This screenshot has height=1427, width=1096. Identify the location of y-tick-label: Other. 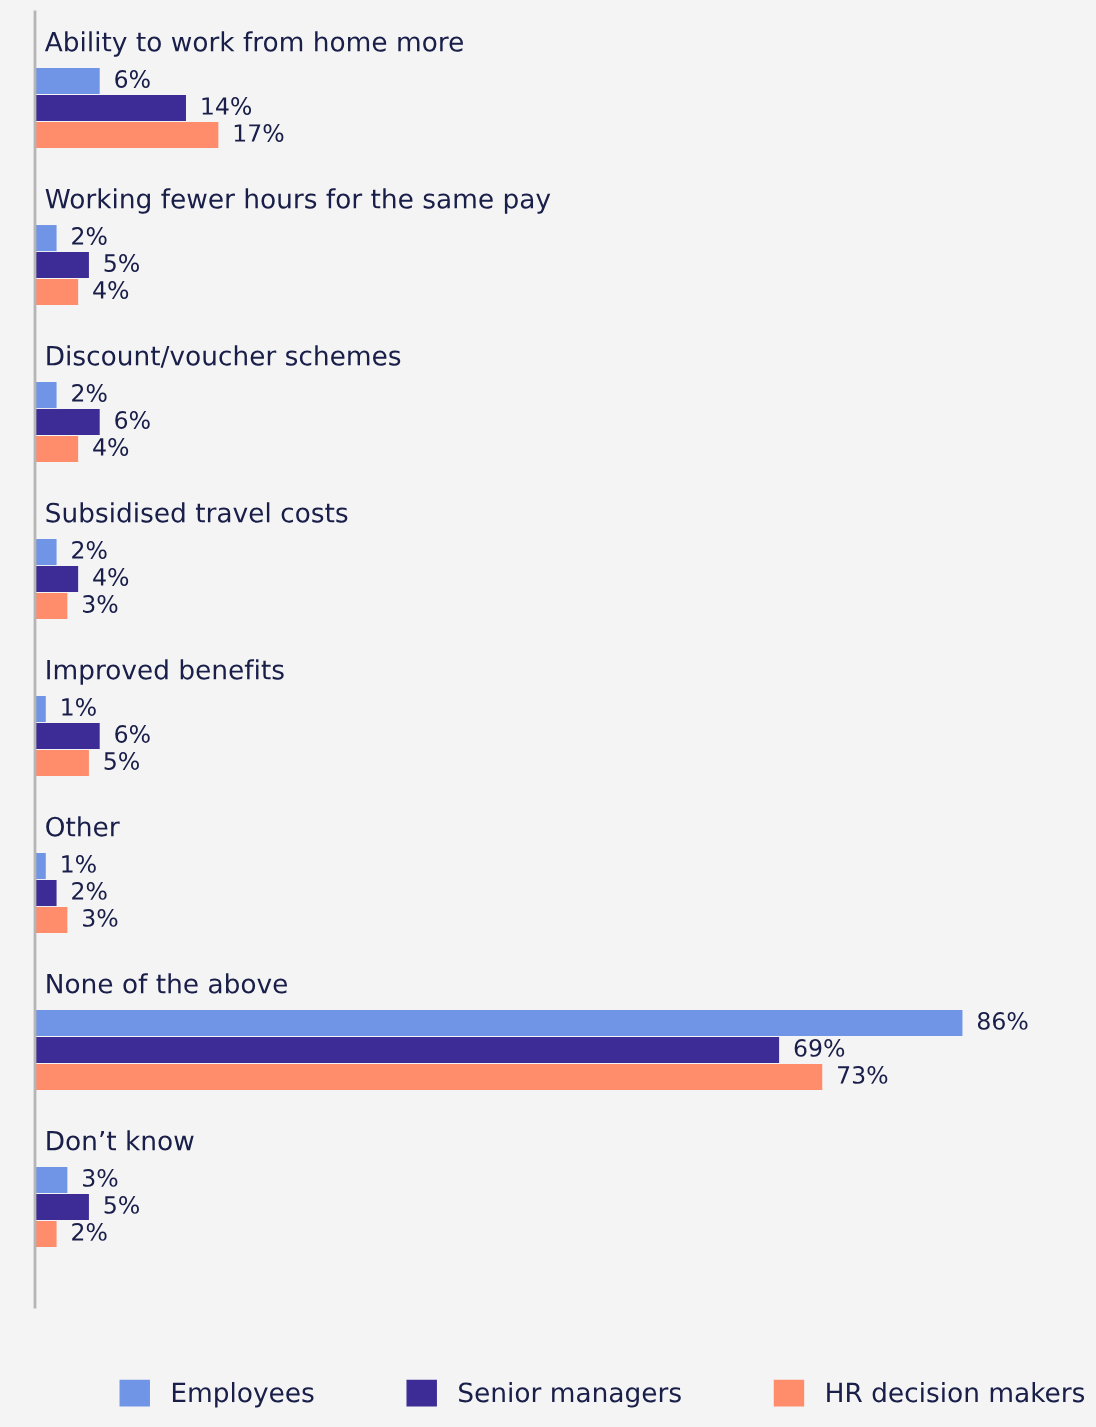
(83, 826).